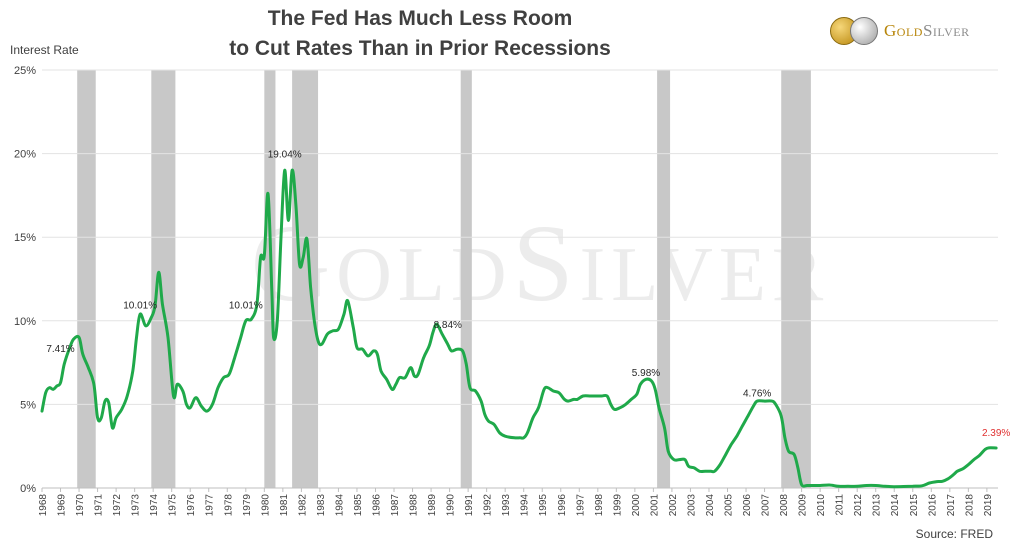  Describe the element at coordinates (302, 505) in the screenshot. I see `x-tick-label: 1982` at that location.